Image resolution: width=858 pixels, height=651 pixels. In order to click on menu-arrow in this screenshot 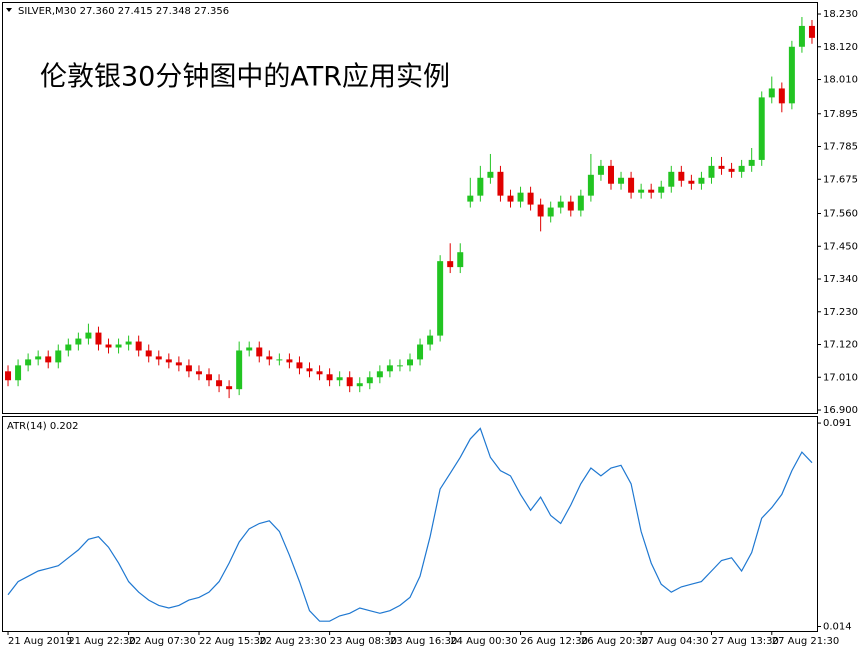, I will do `click(9, 10)`.